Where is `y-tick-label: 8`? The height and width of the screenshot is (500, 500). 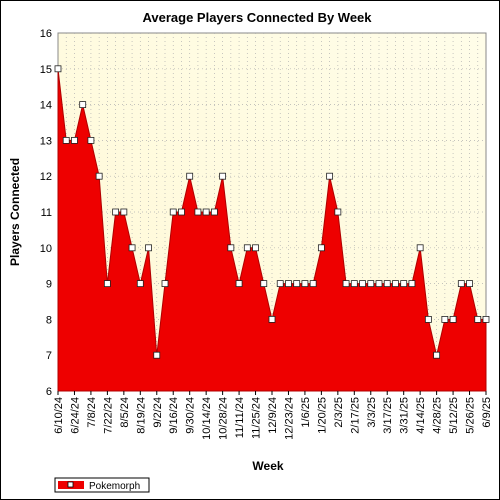
y-tick-label: 8 is located at coordinates (49, 320).